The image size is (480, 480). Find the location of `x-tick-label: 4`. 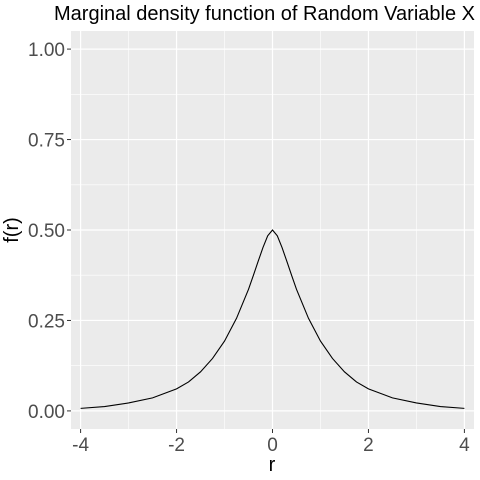

x-tick-label: 4 is located at coordinates (464, 445).